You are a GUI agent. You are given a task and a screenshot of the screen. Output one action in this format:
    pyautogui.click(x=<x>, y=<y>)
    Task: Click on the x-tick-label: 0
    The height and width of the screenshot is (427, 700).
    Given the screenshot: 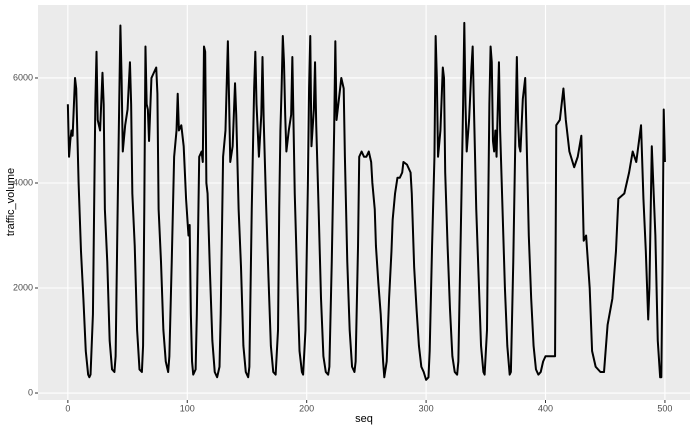 What is the action you would take?
    pyautogui.click(x=67, y=408)
    